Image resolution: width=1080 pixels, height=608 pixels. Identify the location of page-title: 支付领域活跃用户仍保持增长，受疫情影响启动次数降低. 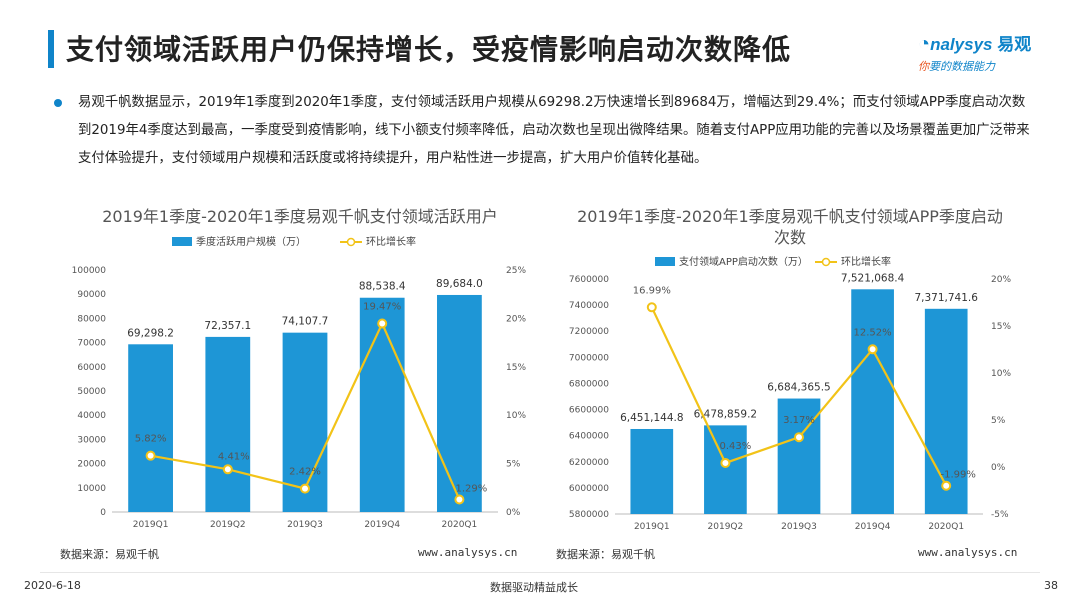
(429, 49).